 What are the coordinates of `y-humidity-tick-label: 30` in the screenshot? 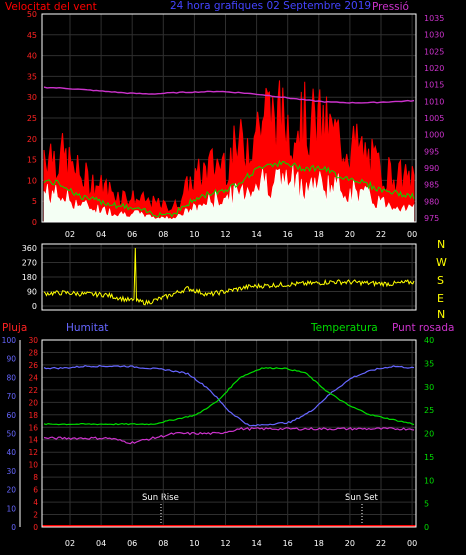 It's located at (11, 471).